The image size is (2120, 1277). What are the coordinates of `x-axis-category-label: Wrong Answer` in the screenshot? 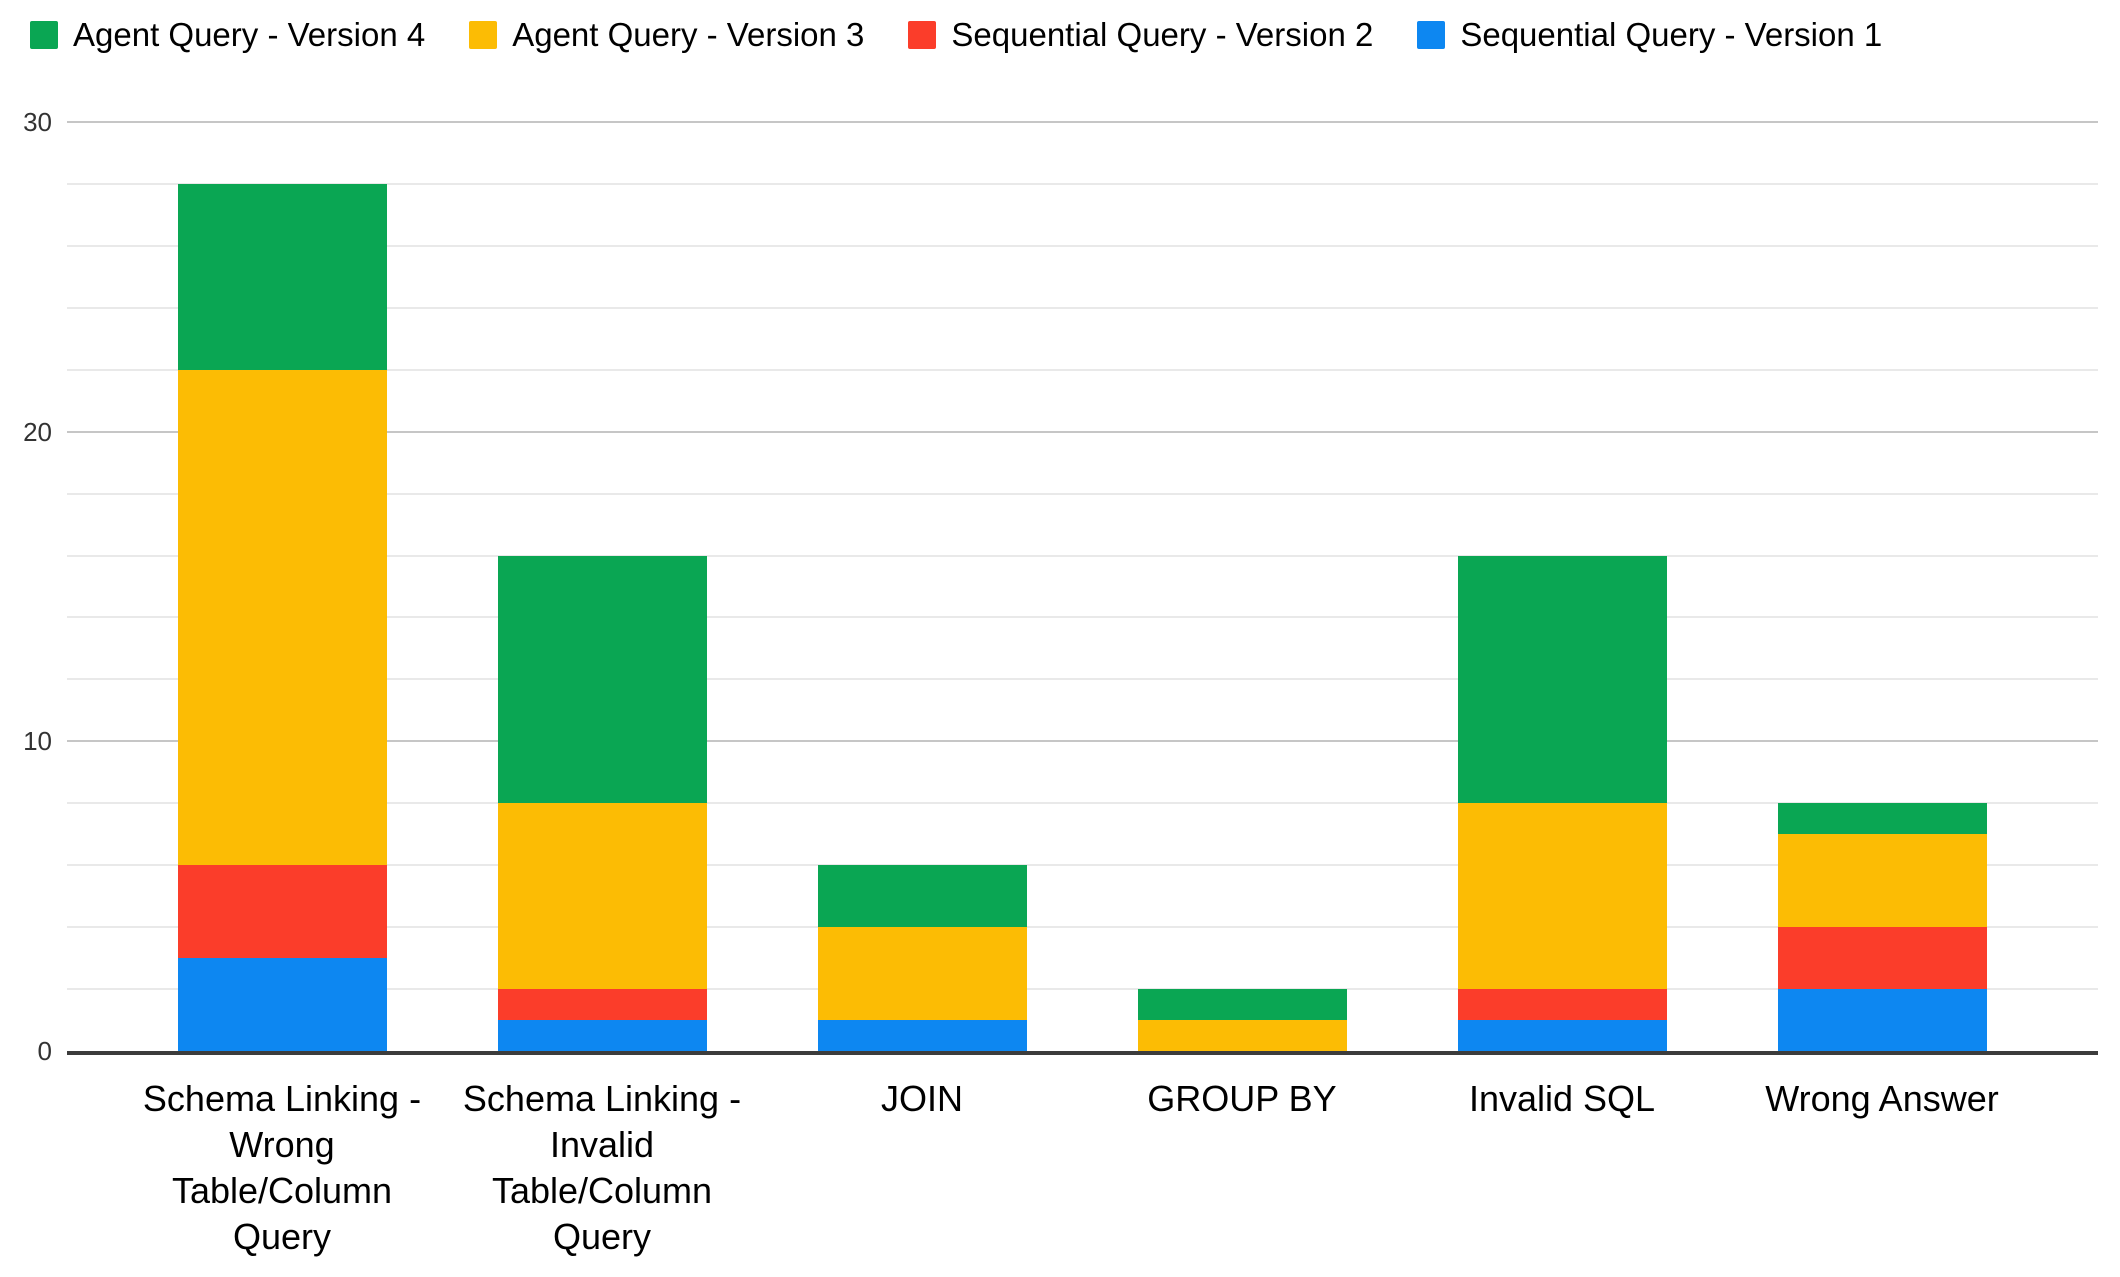 It's located at (1882, 1098).